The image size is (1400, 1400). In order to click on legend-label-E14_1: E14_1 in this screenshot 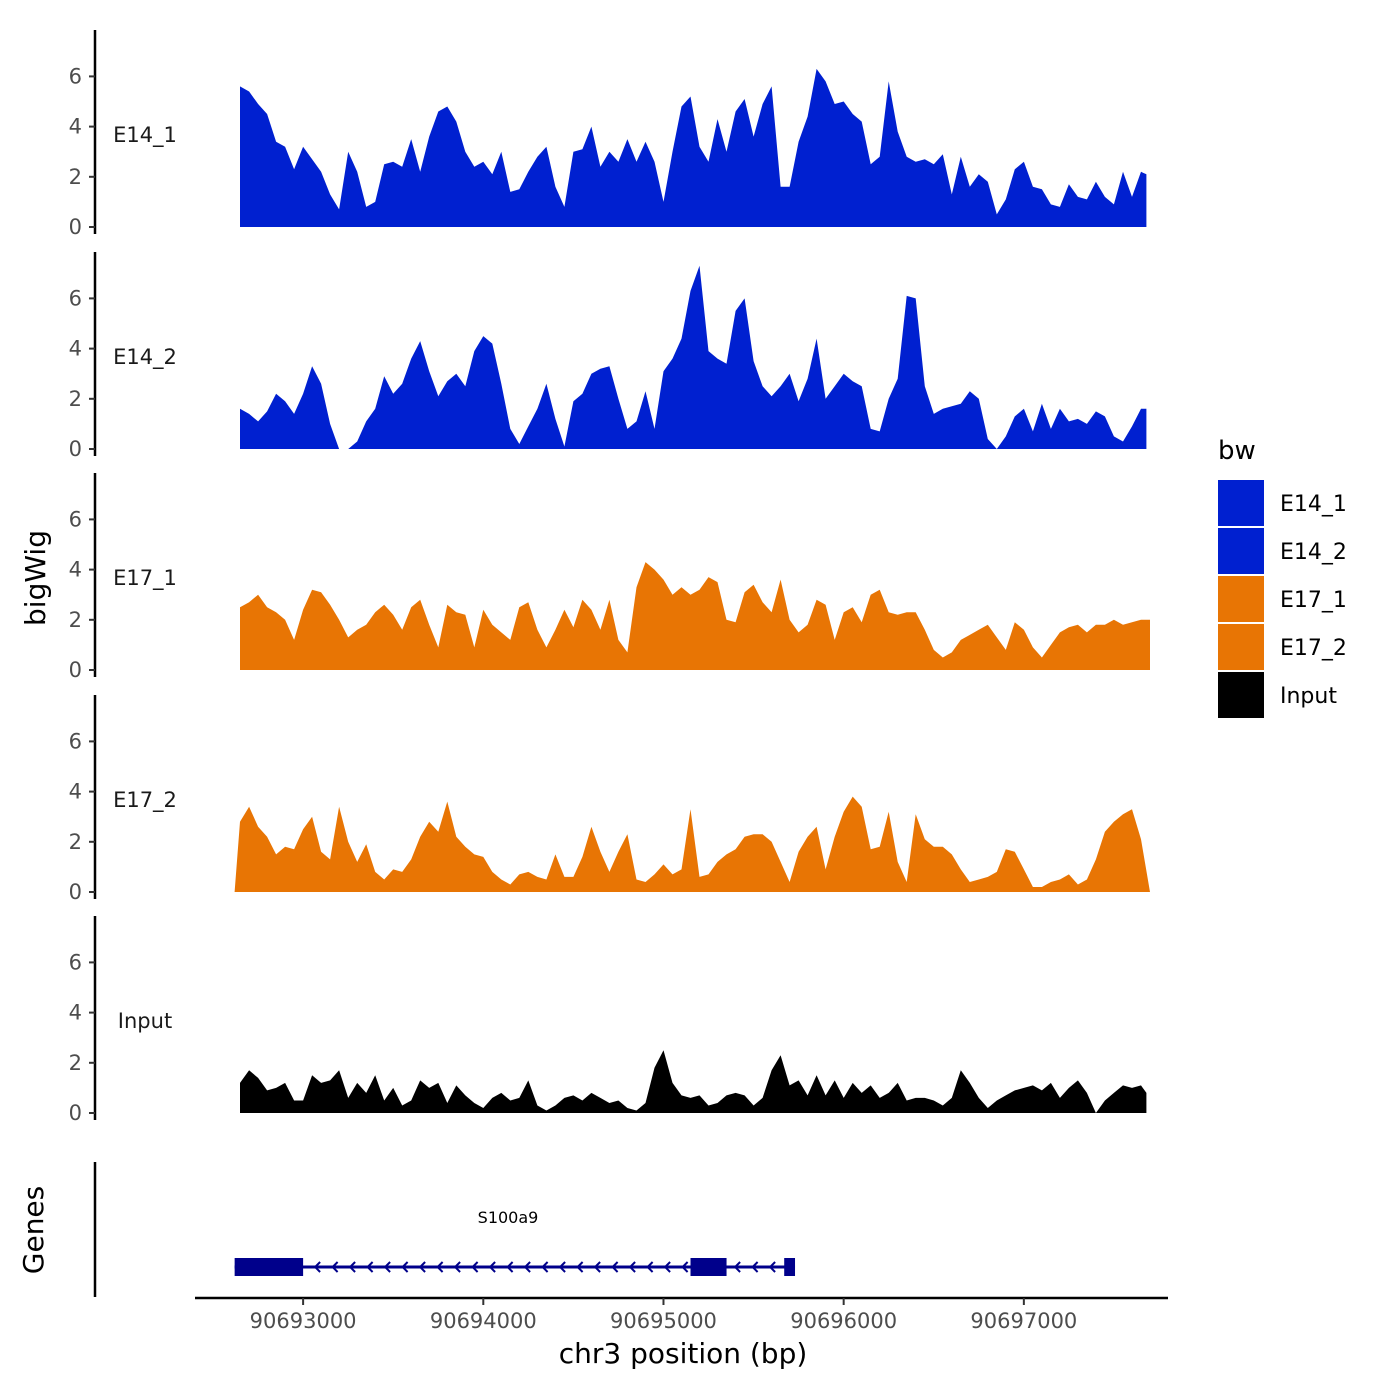, I will do `click(1313, 504)`.